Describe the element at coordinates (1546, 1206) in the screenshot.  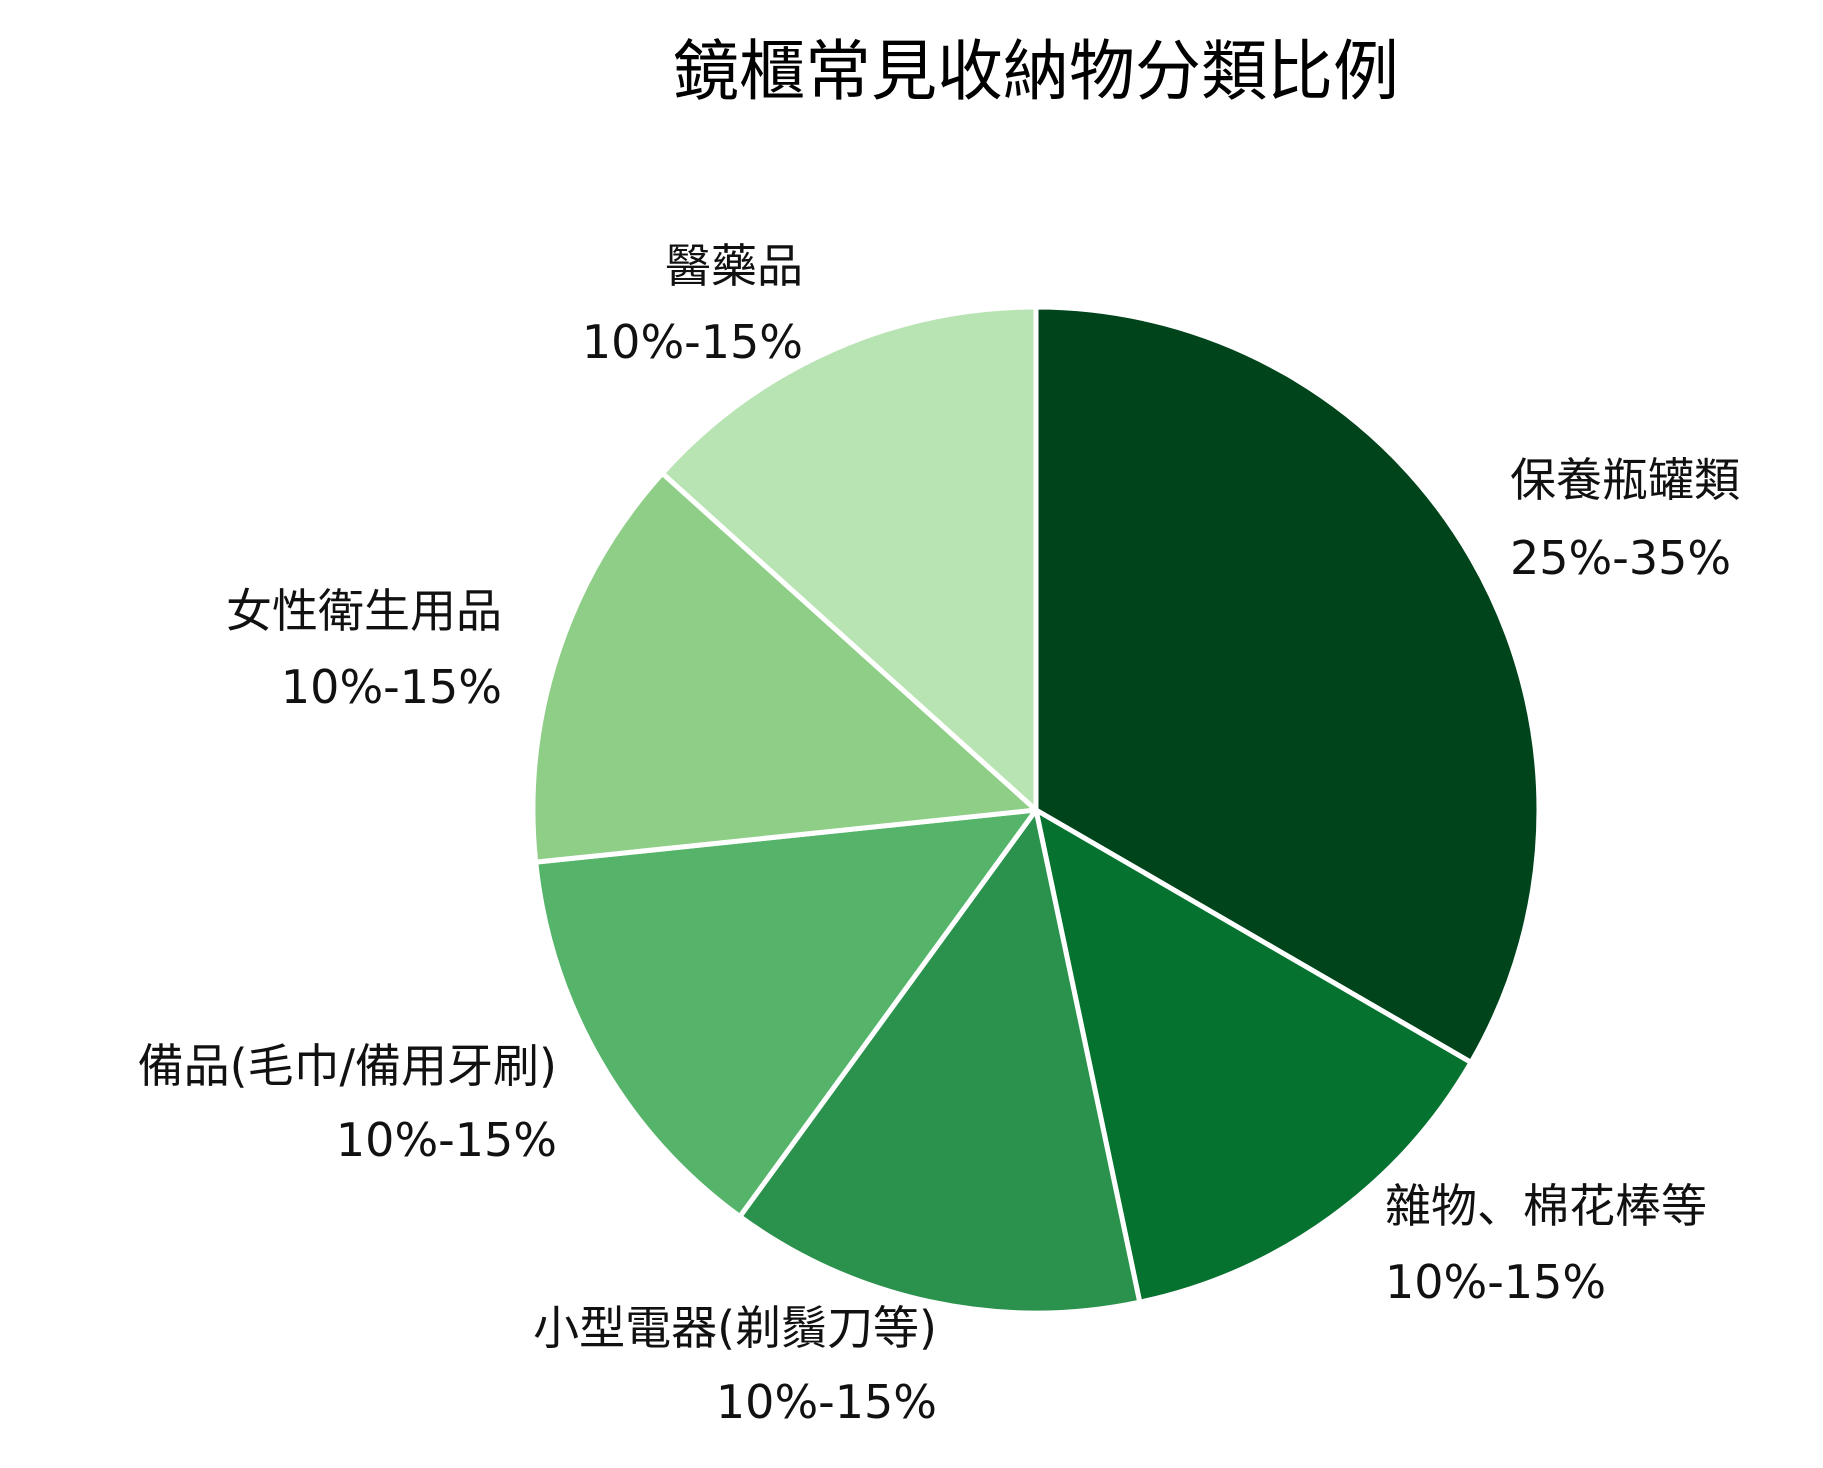
I see `slice-label-2: 雜物、棉花棒等` at that location.